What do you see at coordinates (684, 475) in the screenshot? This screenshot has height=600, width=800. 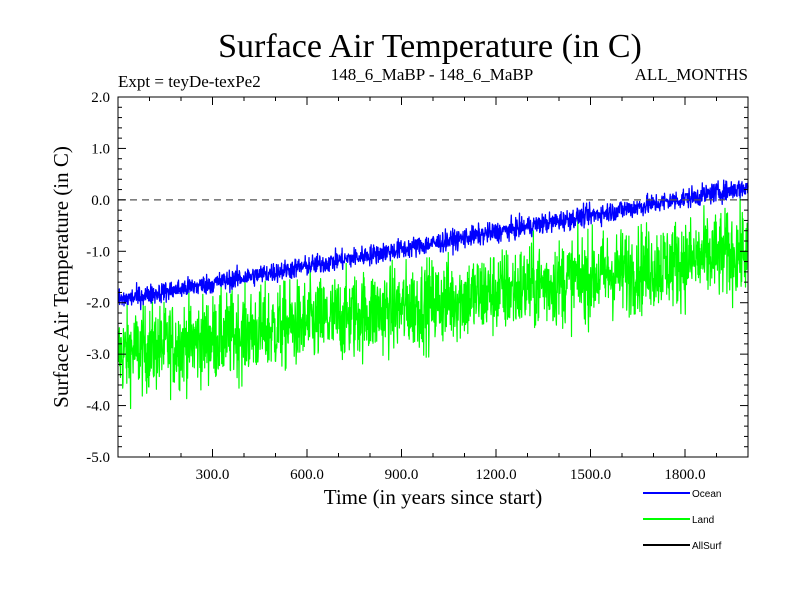 I see `x-tick-label: 1800.0` at bounding box center [684, 475].